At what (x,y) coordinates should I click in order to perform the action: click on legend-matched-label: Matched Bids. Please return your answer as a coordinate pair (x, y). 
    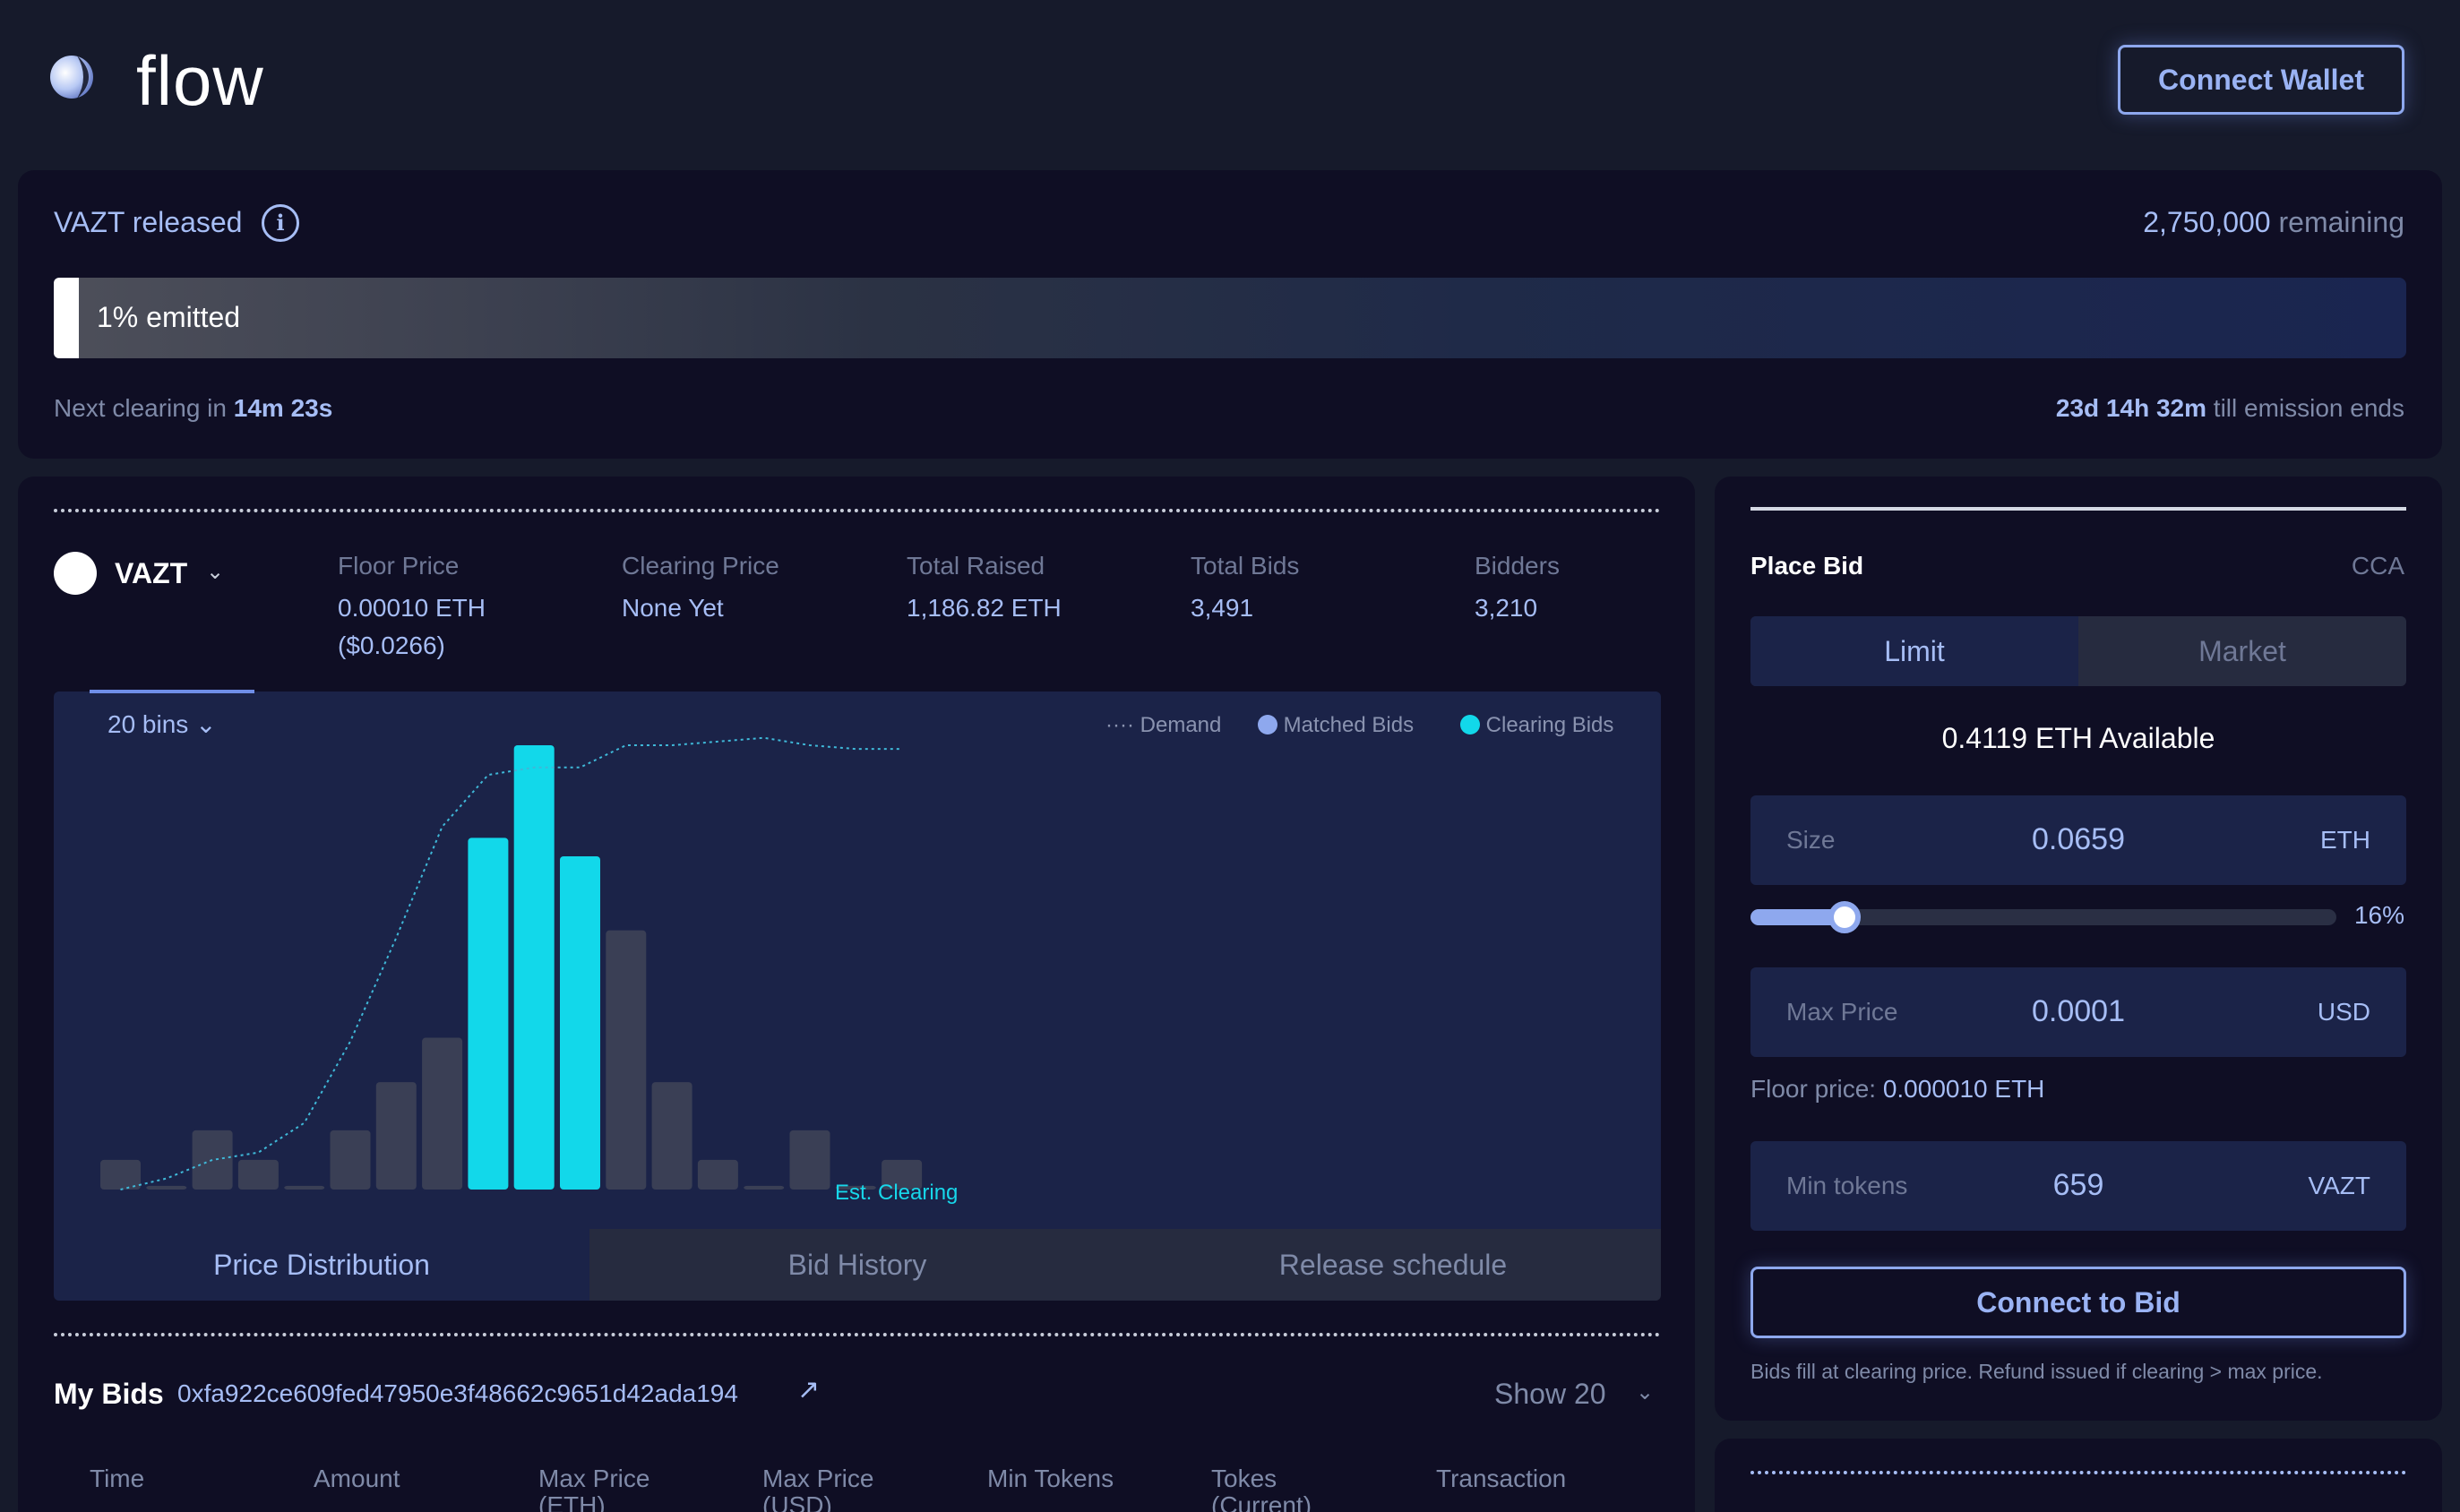
    Looking at the image, I should click on (1349, 725).